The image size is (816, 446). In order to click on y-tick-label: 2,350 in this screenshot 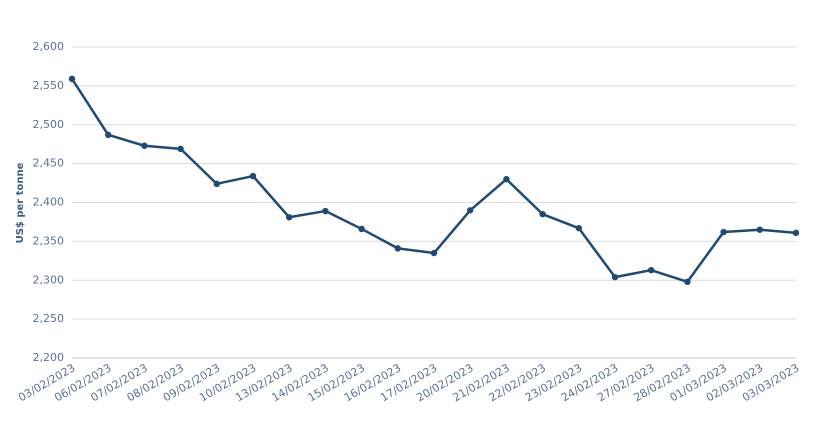, I will do `click(49, 240)`.